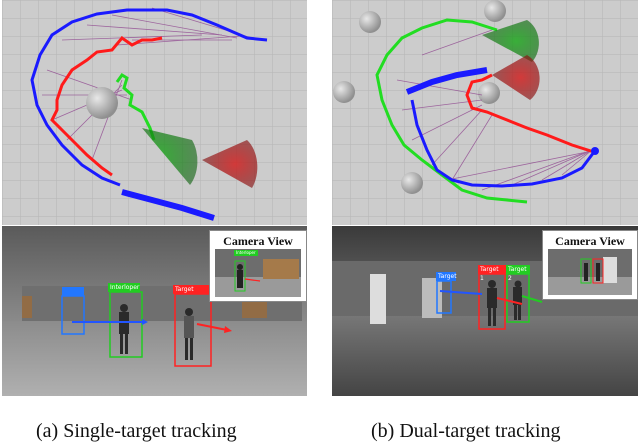  I want to click on observation-rays, so click(497, 110).